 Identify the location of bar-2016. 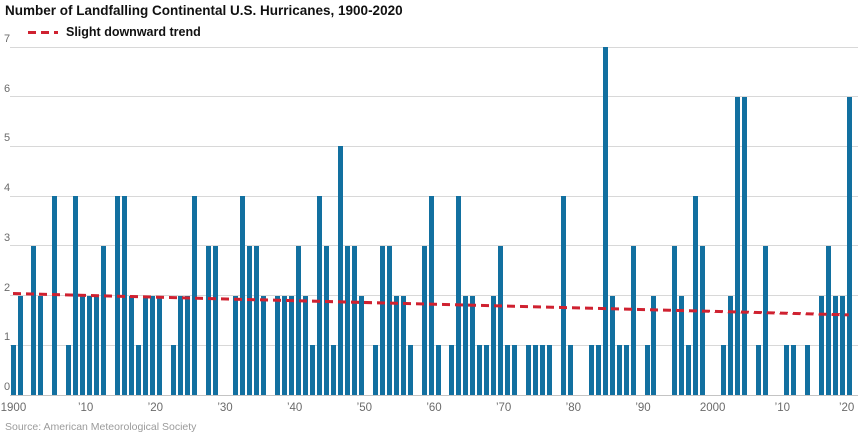
(821, 345).